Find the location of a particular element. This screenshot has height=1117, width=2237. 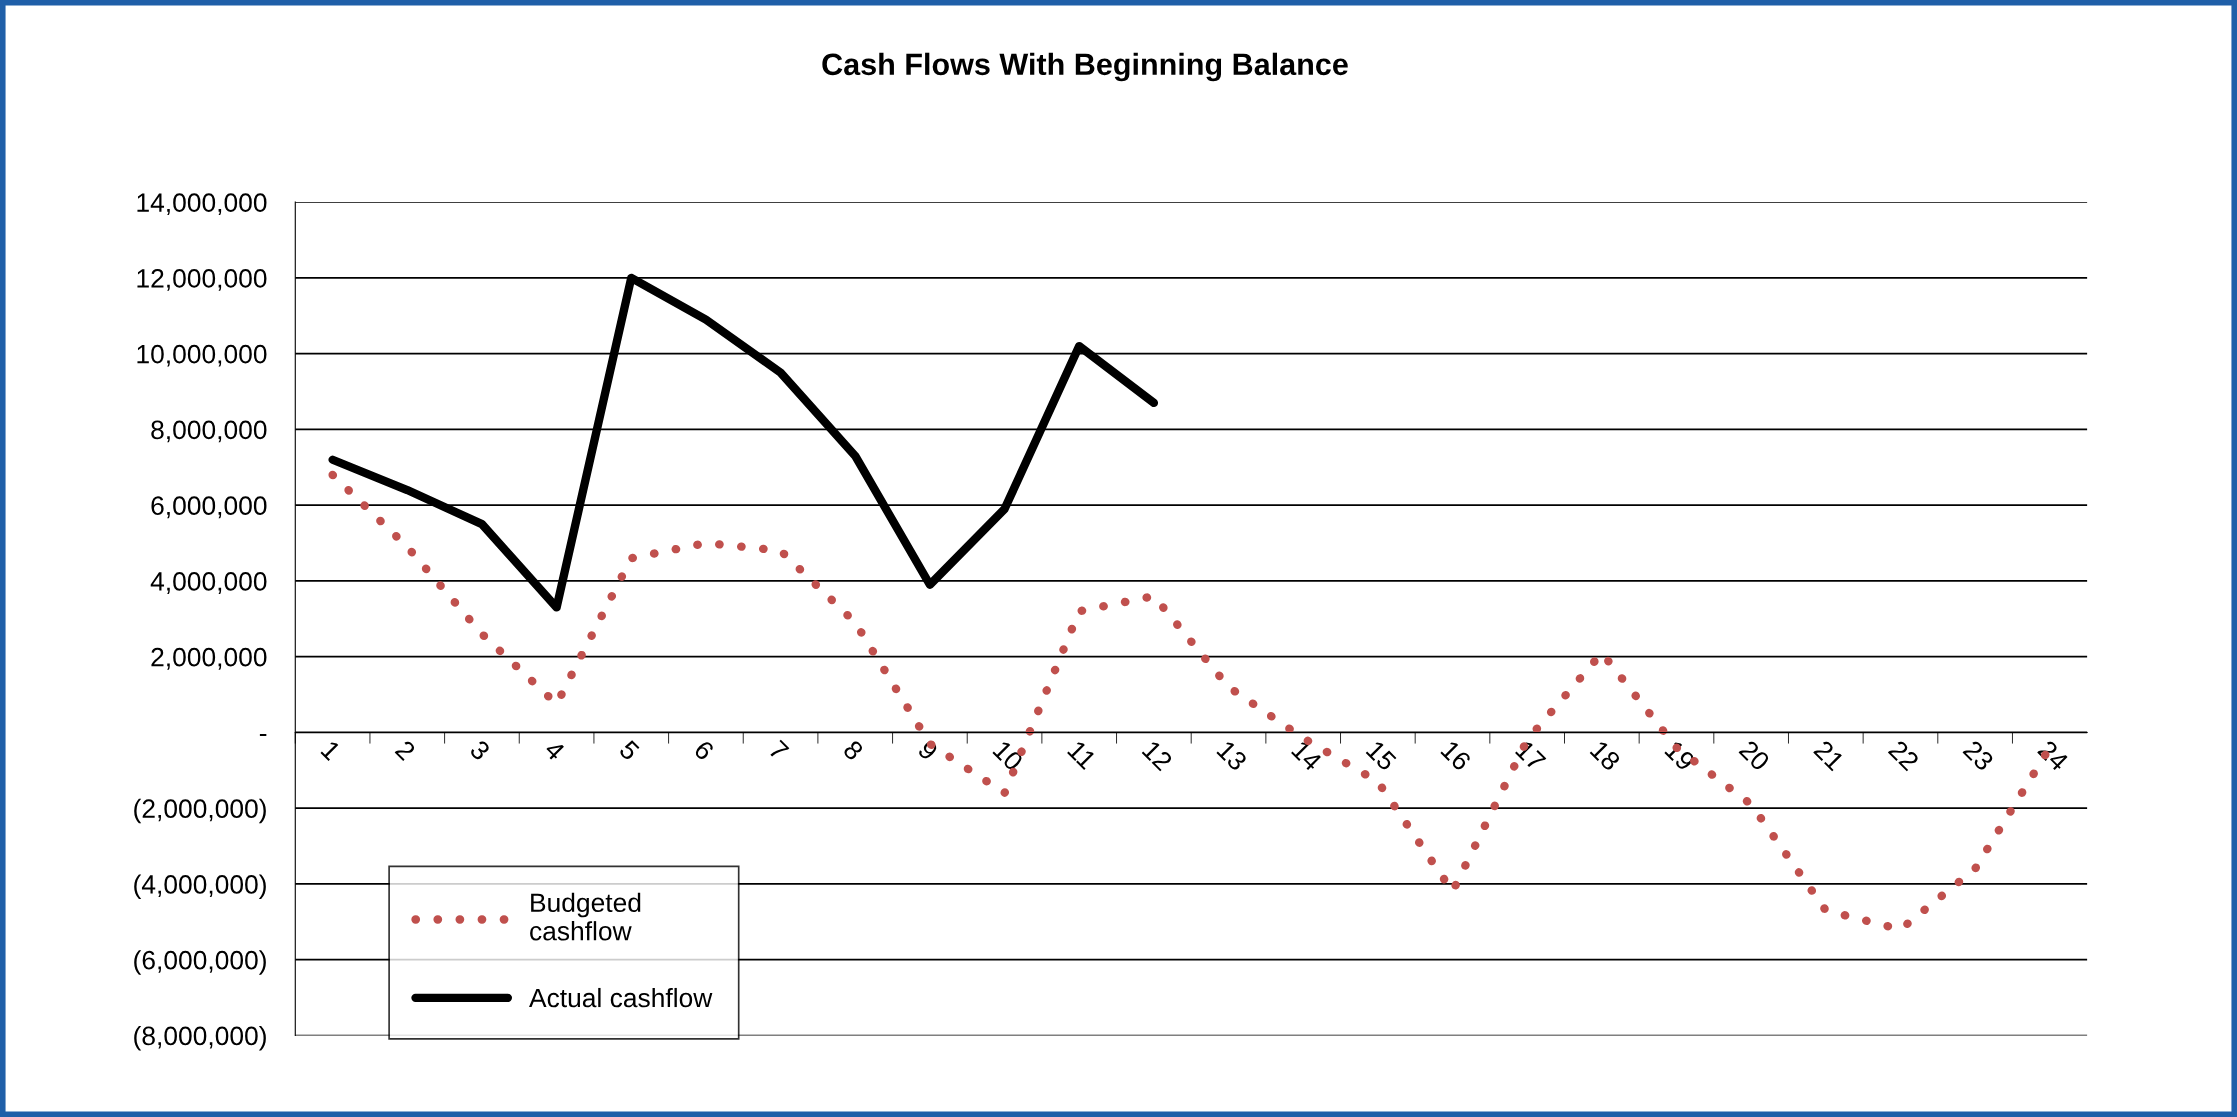

y-tick-label: 14,000,000 is located at coordinates (202, 204).